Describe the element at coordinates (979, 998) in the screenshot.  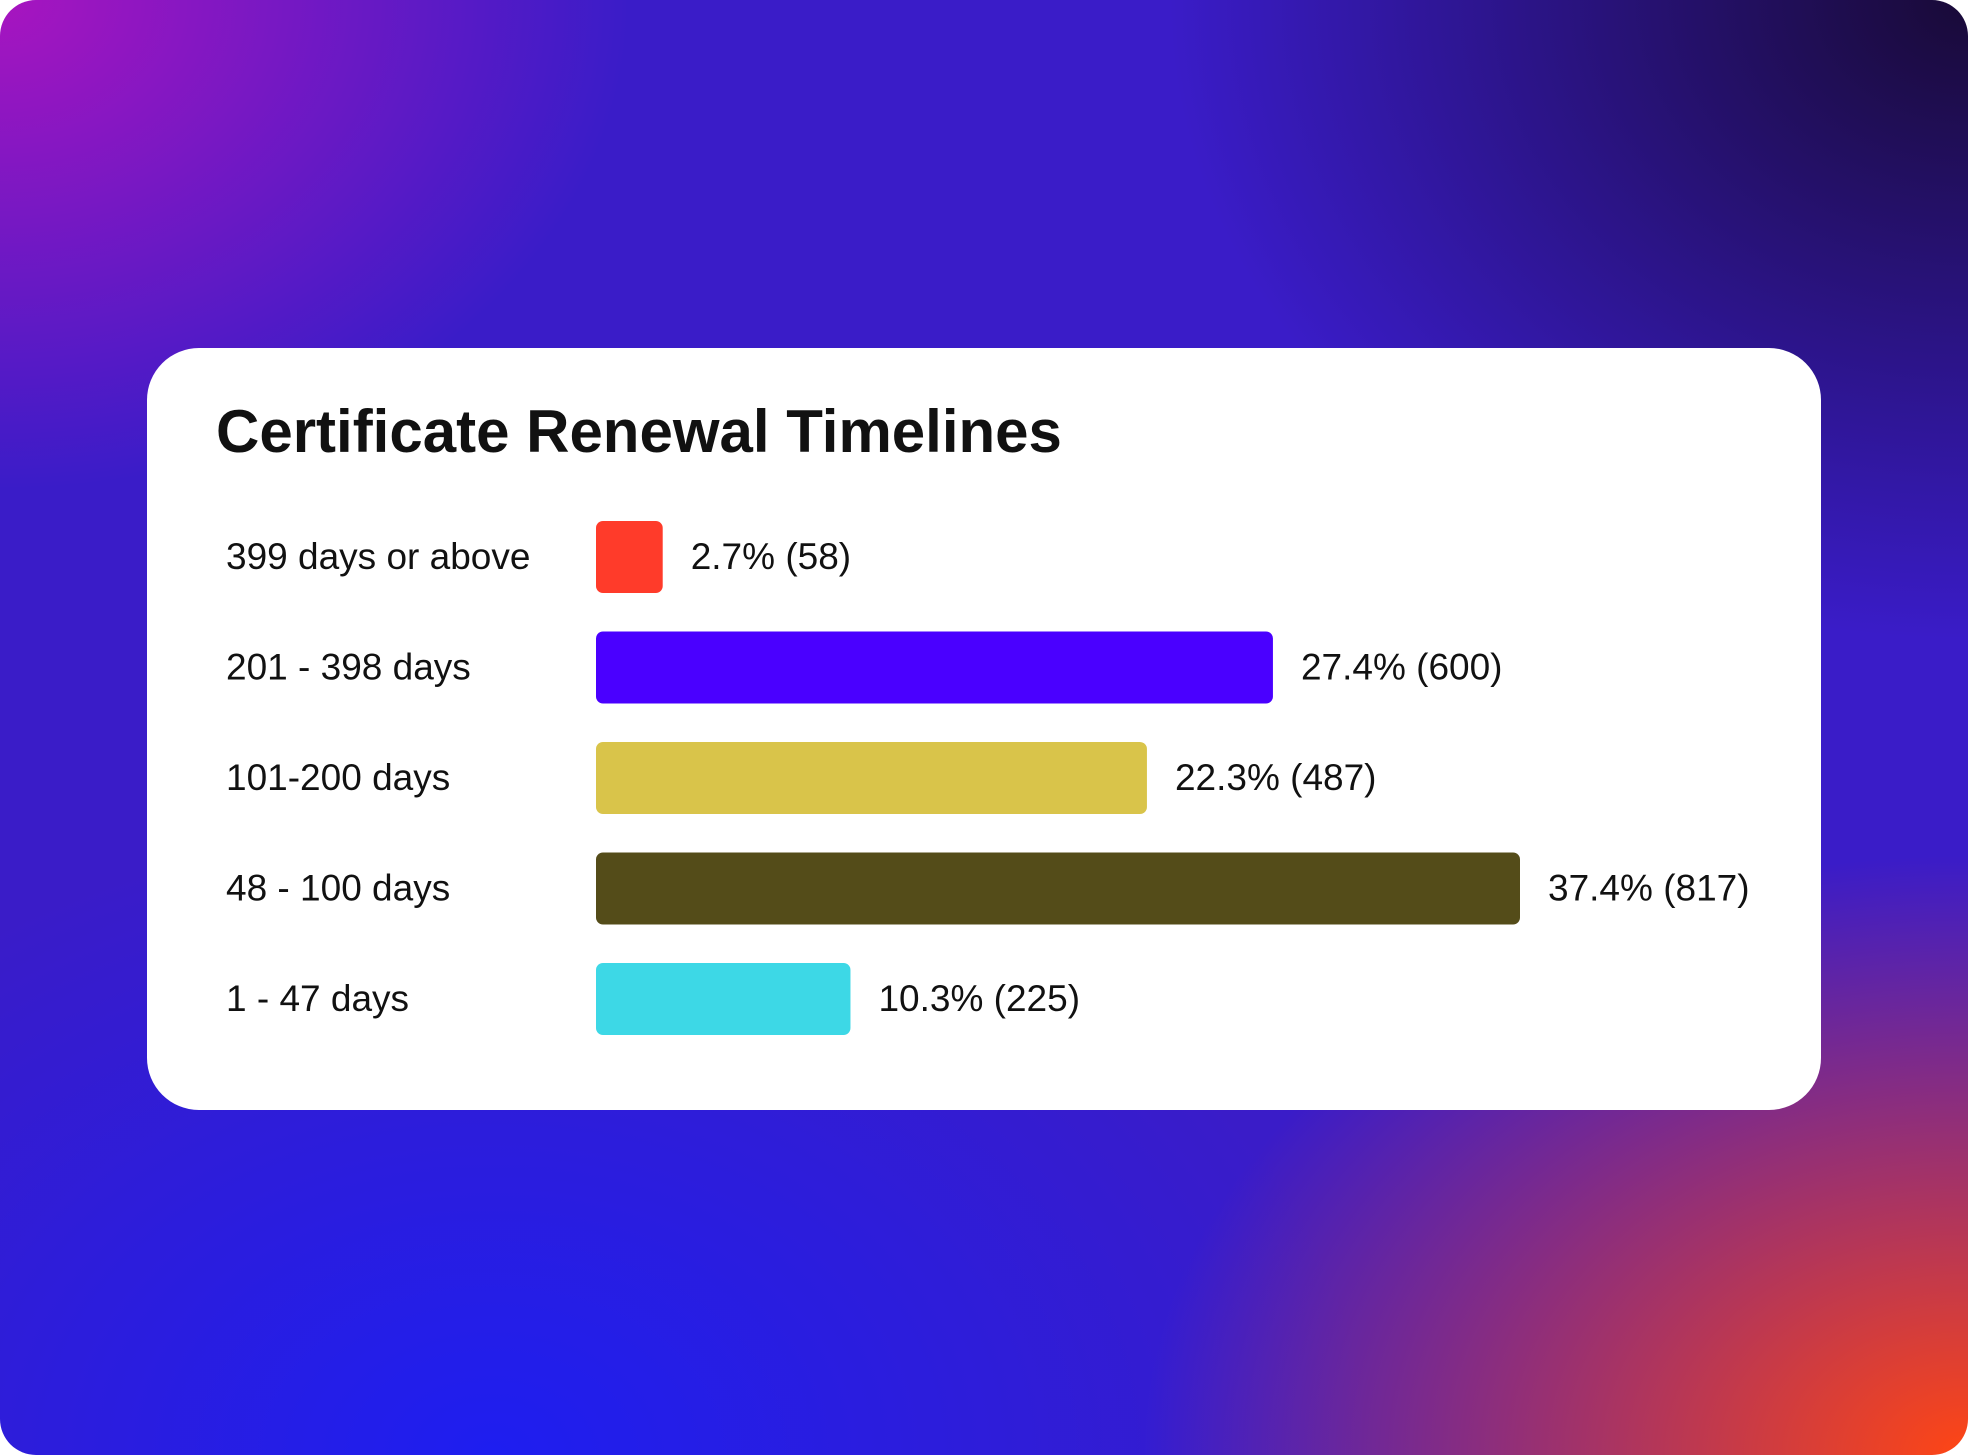
I see `value-label: 10.3% (225)` at that location.